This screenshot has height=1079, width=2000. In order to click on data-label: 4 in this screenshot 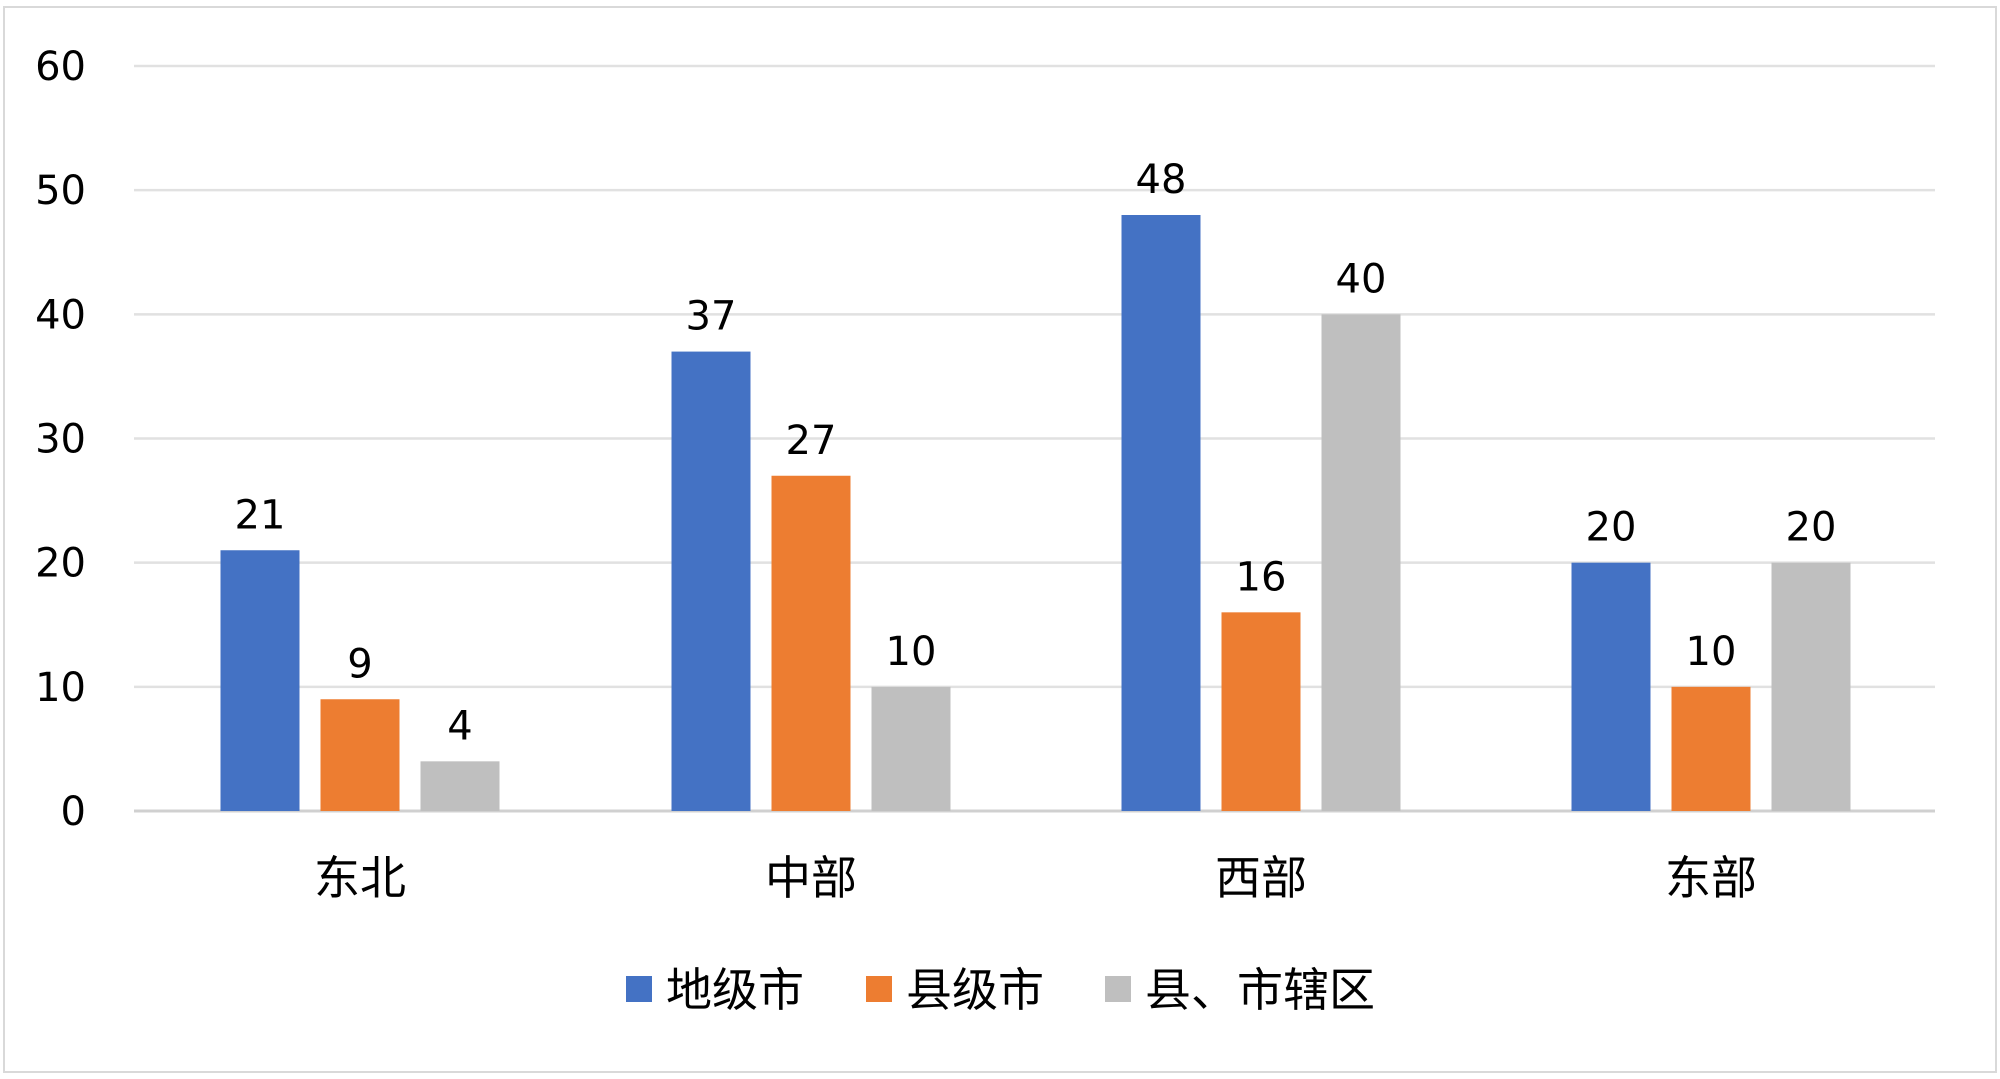, I will do `click(459, 726)`.